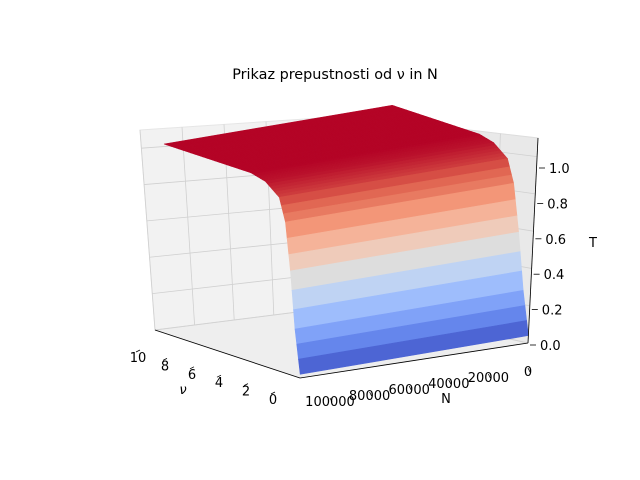 The height and width of the screenshot is (480, 640). Describe the element at coordinates (533, 240) in the screenshot. I see `t-axis-line` at that location.